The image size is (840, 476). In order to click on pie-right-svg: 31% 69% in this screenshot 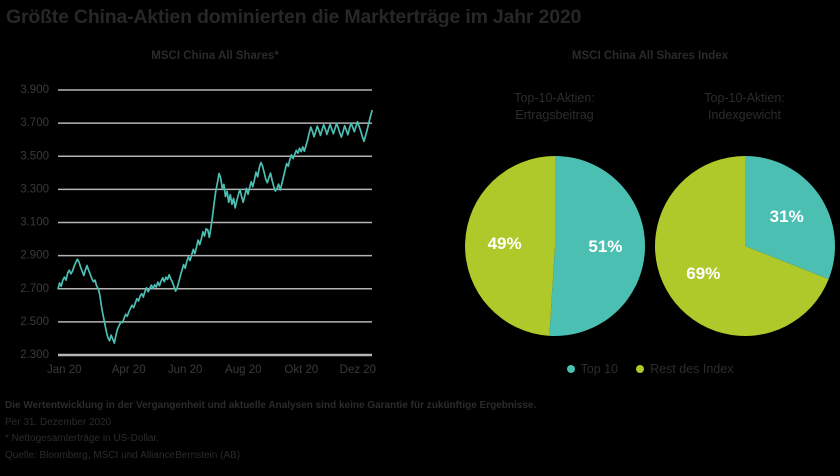, I will do `click(744, 246)`.